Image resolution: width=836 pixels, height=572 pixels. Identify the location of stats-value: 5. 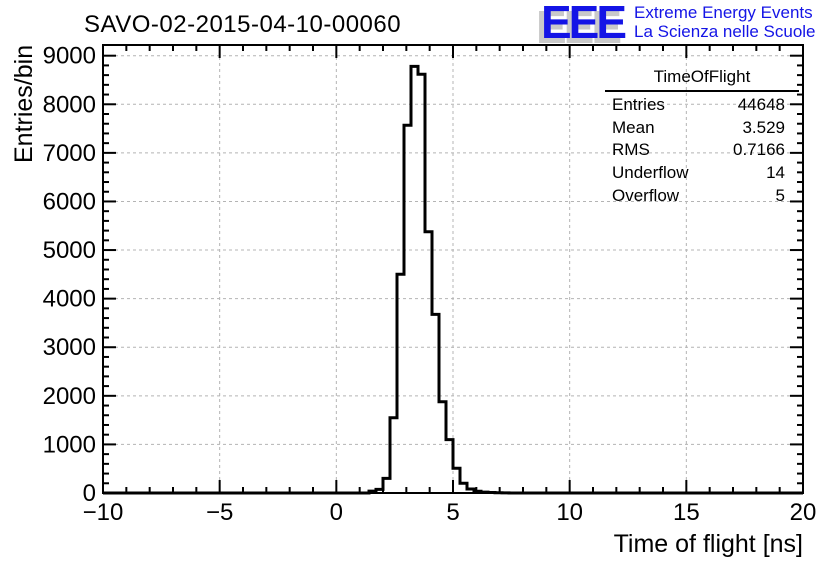
(780, 195).